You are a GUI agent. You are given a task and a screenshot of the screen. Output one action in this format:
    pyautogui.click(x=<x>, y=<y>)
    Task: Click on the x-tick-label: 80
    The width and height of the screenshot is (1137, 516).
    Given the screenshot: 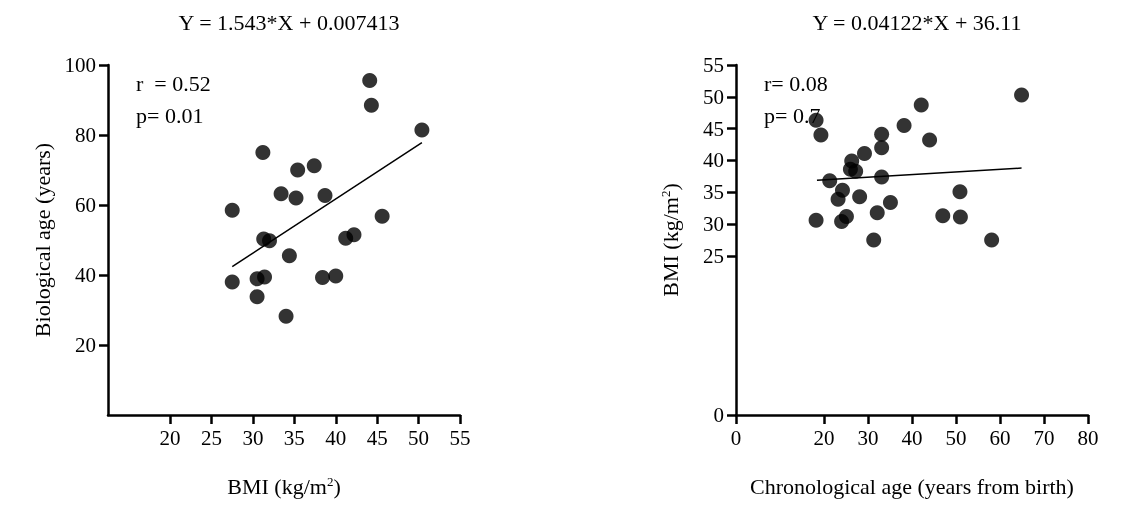 What is the action you would take?
    pyautogui.click(x=1088, y=437)
    